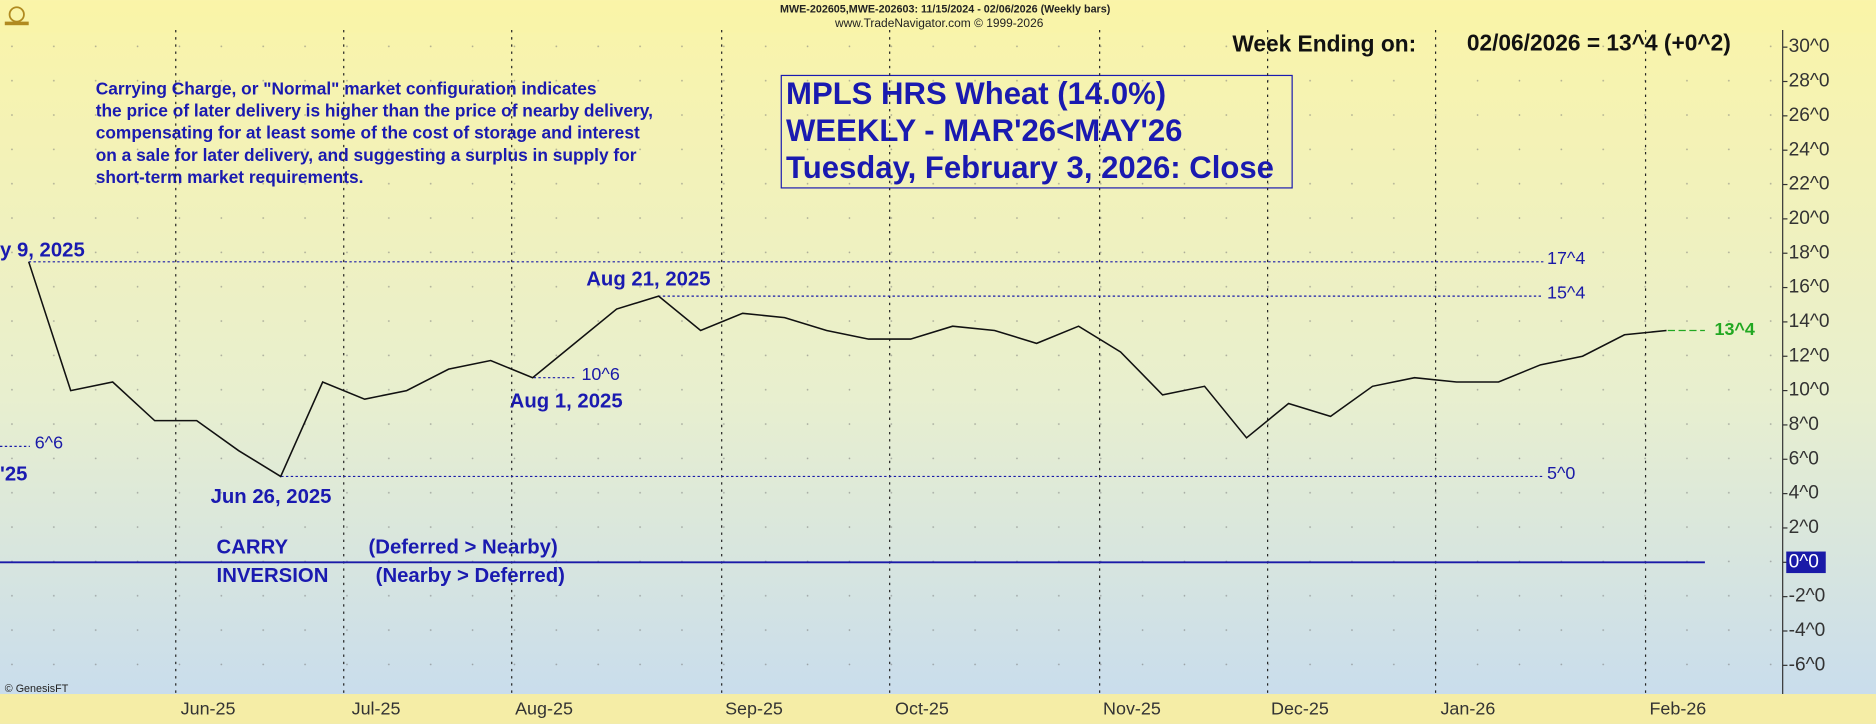 The height and width of the screenshot is (724, 1876). What do you see at coordinates (1734, 329) in the screenshot?
I see `reference-label: 13^4` at bounding box center [1734, 329].